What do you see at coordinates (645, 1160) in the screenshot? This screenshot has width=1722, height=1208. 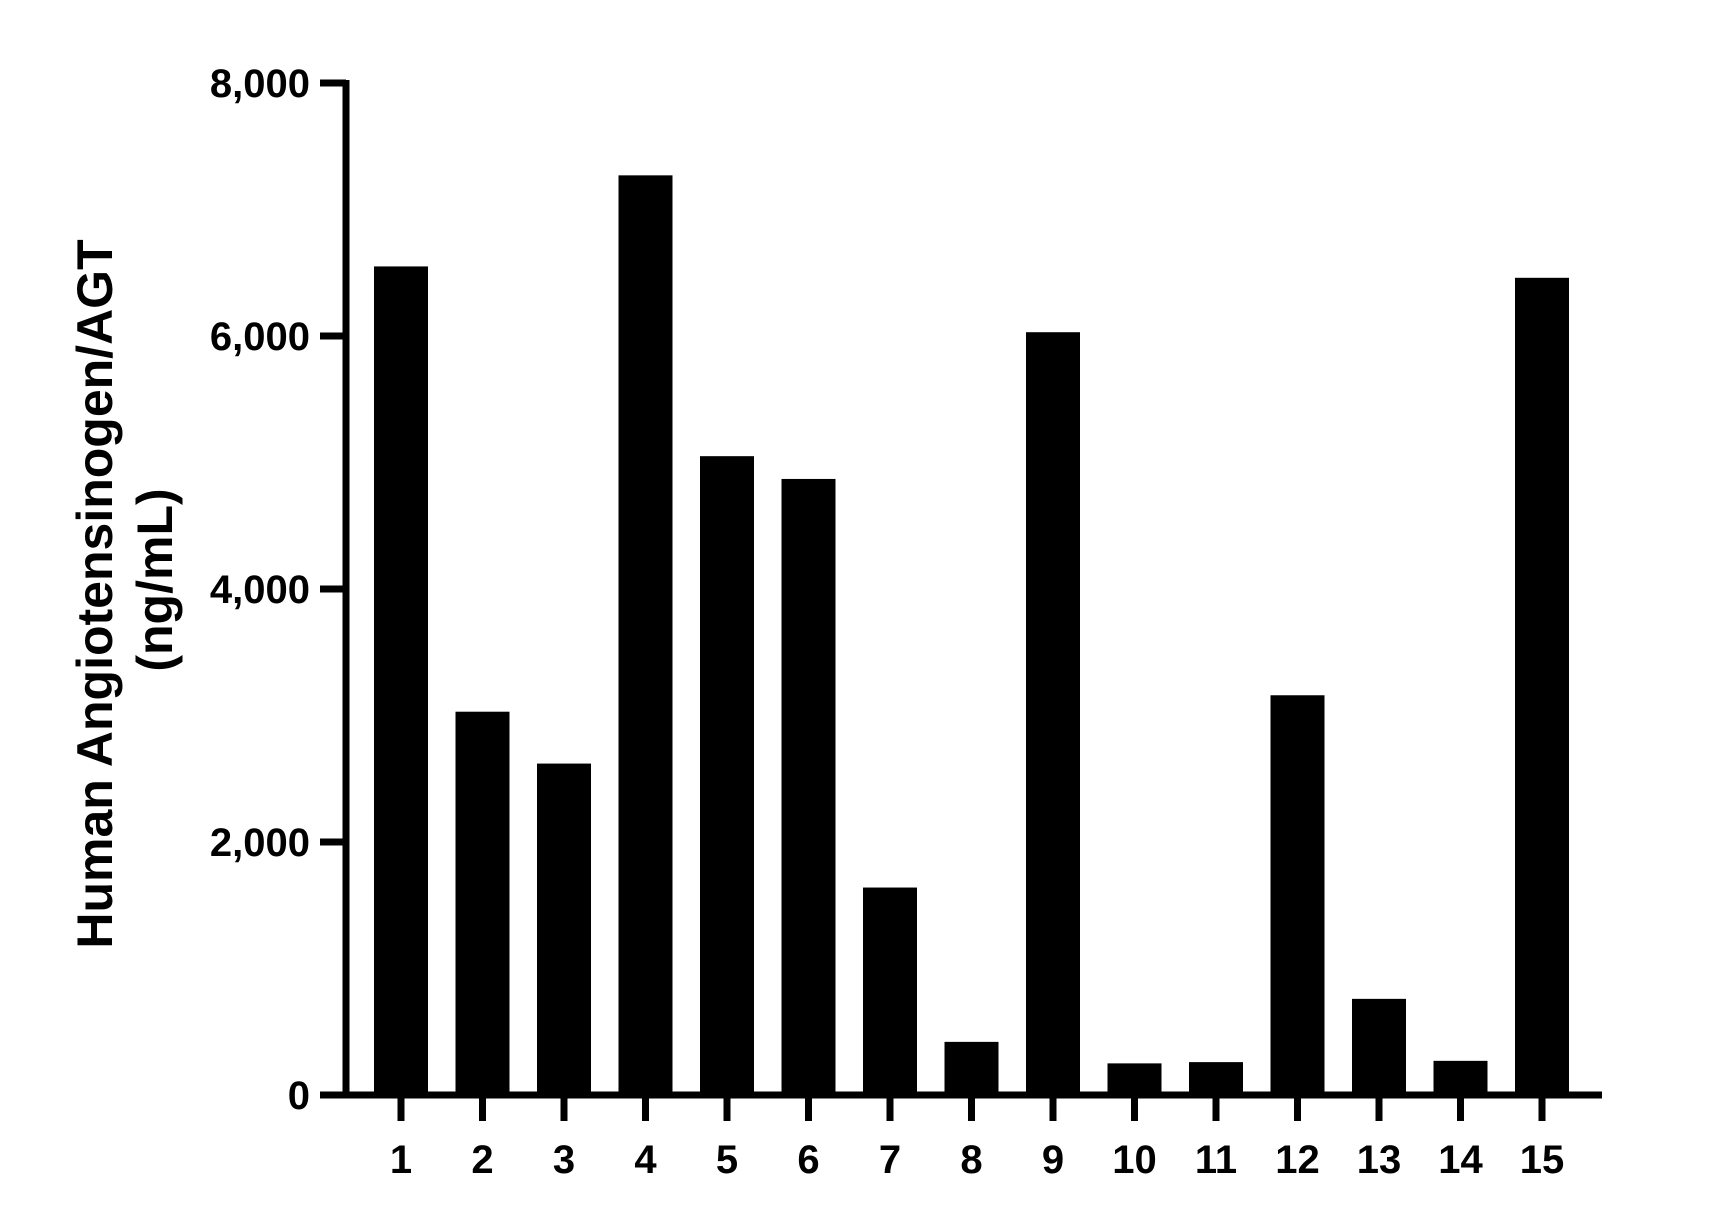 I see `x-tick-label: 4` at bounding box center [645, 1160].